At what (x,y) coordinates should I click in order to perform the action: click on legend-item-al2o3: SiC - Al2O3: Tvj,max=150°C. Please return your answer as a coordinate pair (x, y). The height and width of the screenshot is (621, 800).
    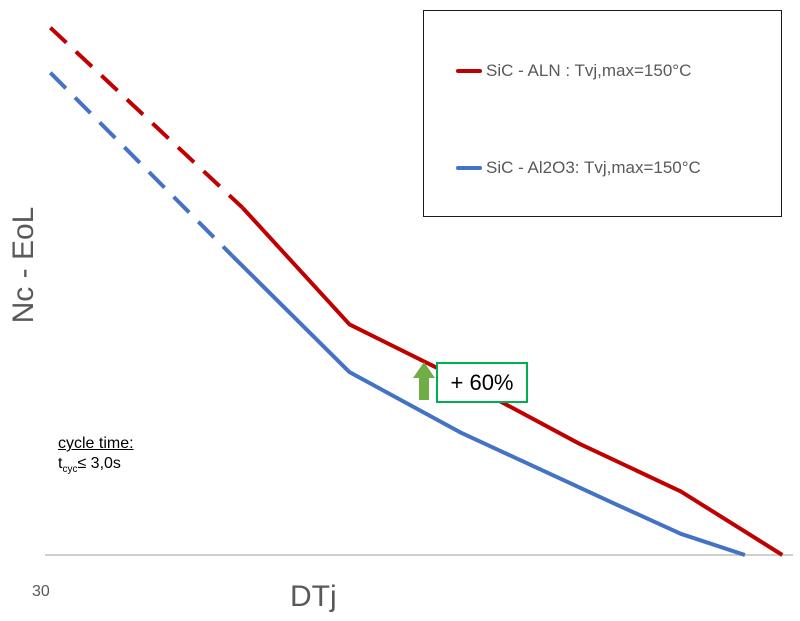
    Looking at the image, I should click on (578, 168).